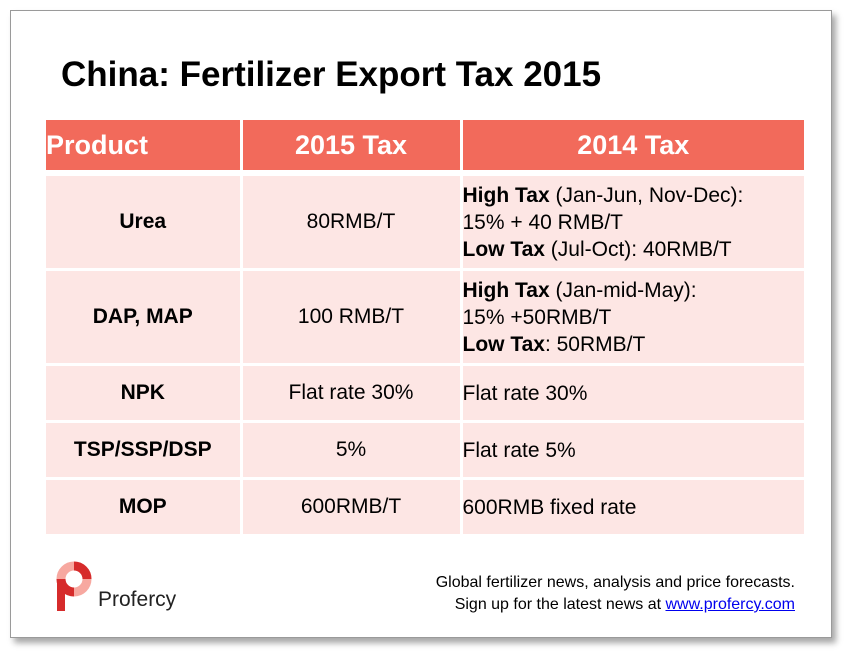 Image resolution: width=850 pixels, height=659 pixels. What do you see at coordinates (144, 507) in the screenshot?
I see `product-cell: MOP` at bounding box center [144, 507].